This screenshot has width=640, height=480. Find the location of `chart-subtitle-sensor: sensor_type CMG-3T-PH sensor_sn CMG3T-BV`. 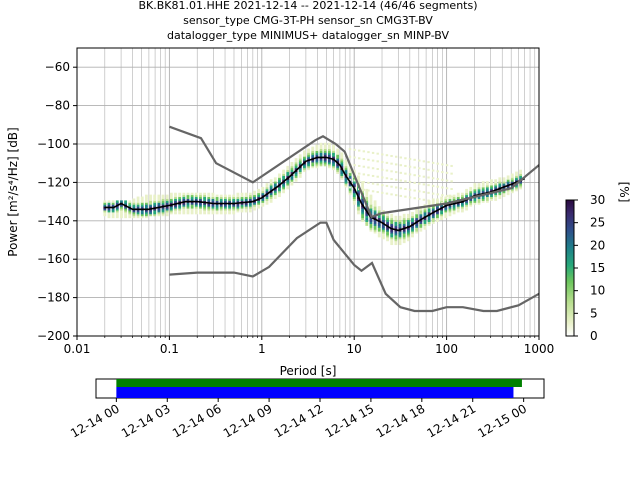

chart-subtitle-sensor: sensor_type CMG-3T-PH sensor_sn CMG3T-BV is located at coordinates (308, 20).